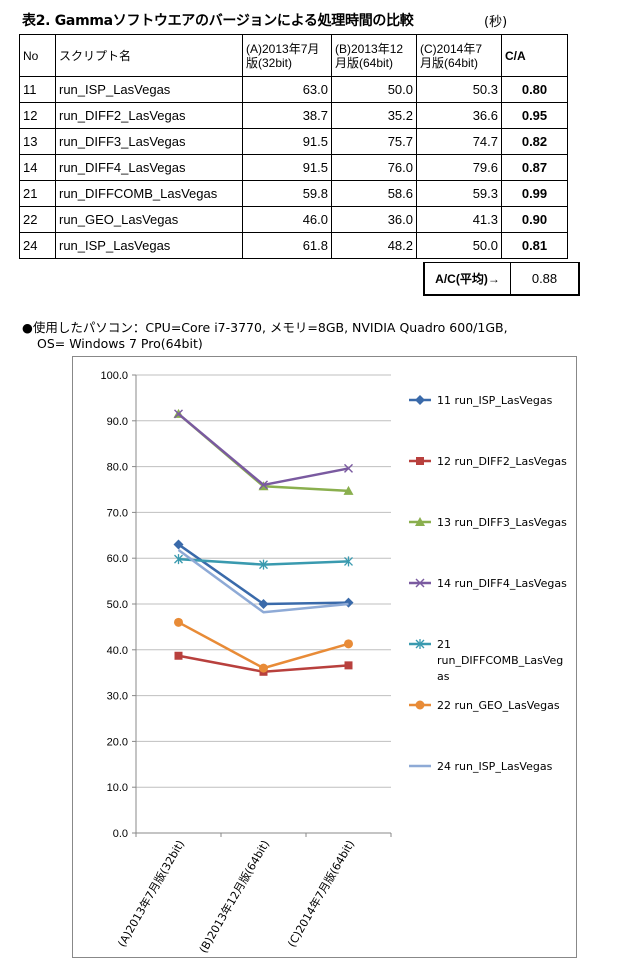 This screenshot has height=967, width=631. Describe the element at coordinates (149, 55) in the screenshot. I see `header-script-name: スクリプト名` at that location.